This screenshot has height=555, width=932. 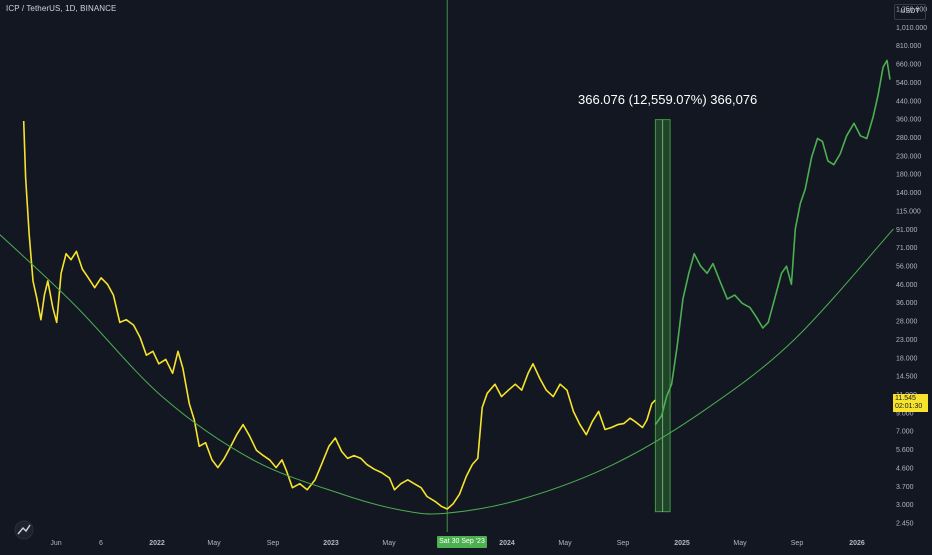 I want to click on y-tick-label: 5.600, so click(x=905, y=450).